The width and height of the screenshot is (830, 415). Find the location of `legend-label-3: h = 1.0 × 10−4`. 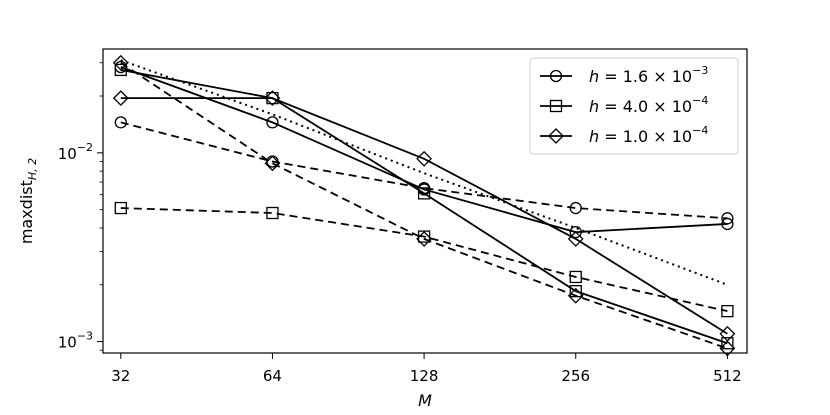

legend-label-3: h = 1.0 × 10−4 is located at coordinates (648, 135).